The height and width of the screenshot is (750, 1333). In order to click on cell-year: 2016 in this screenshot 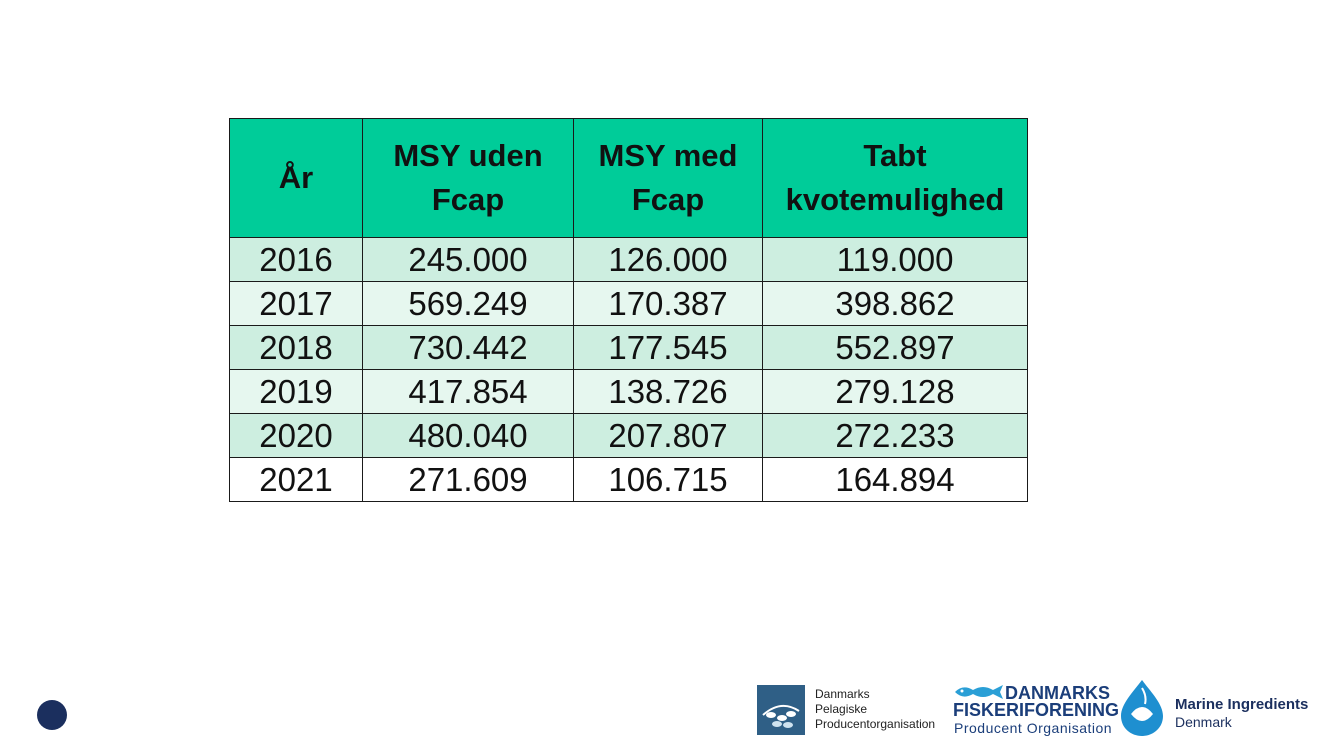, I will do `click(296, 259)`.